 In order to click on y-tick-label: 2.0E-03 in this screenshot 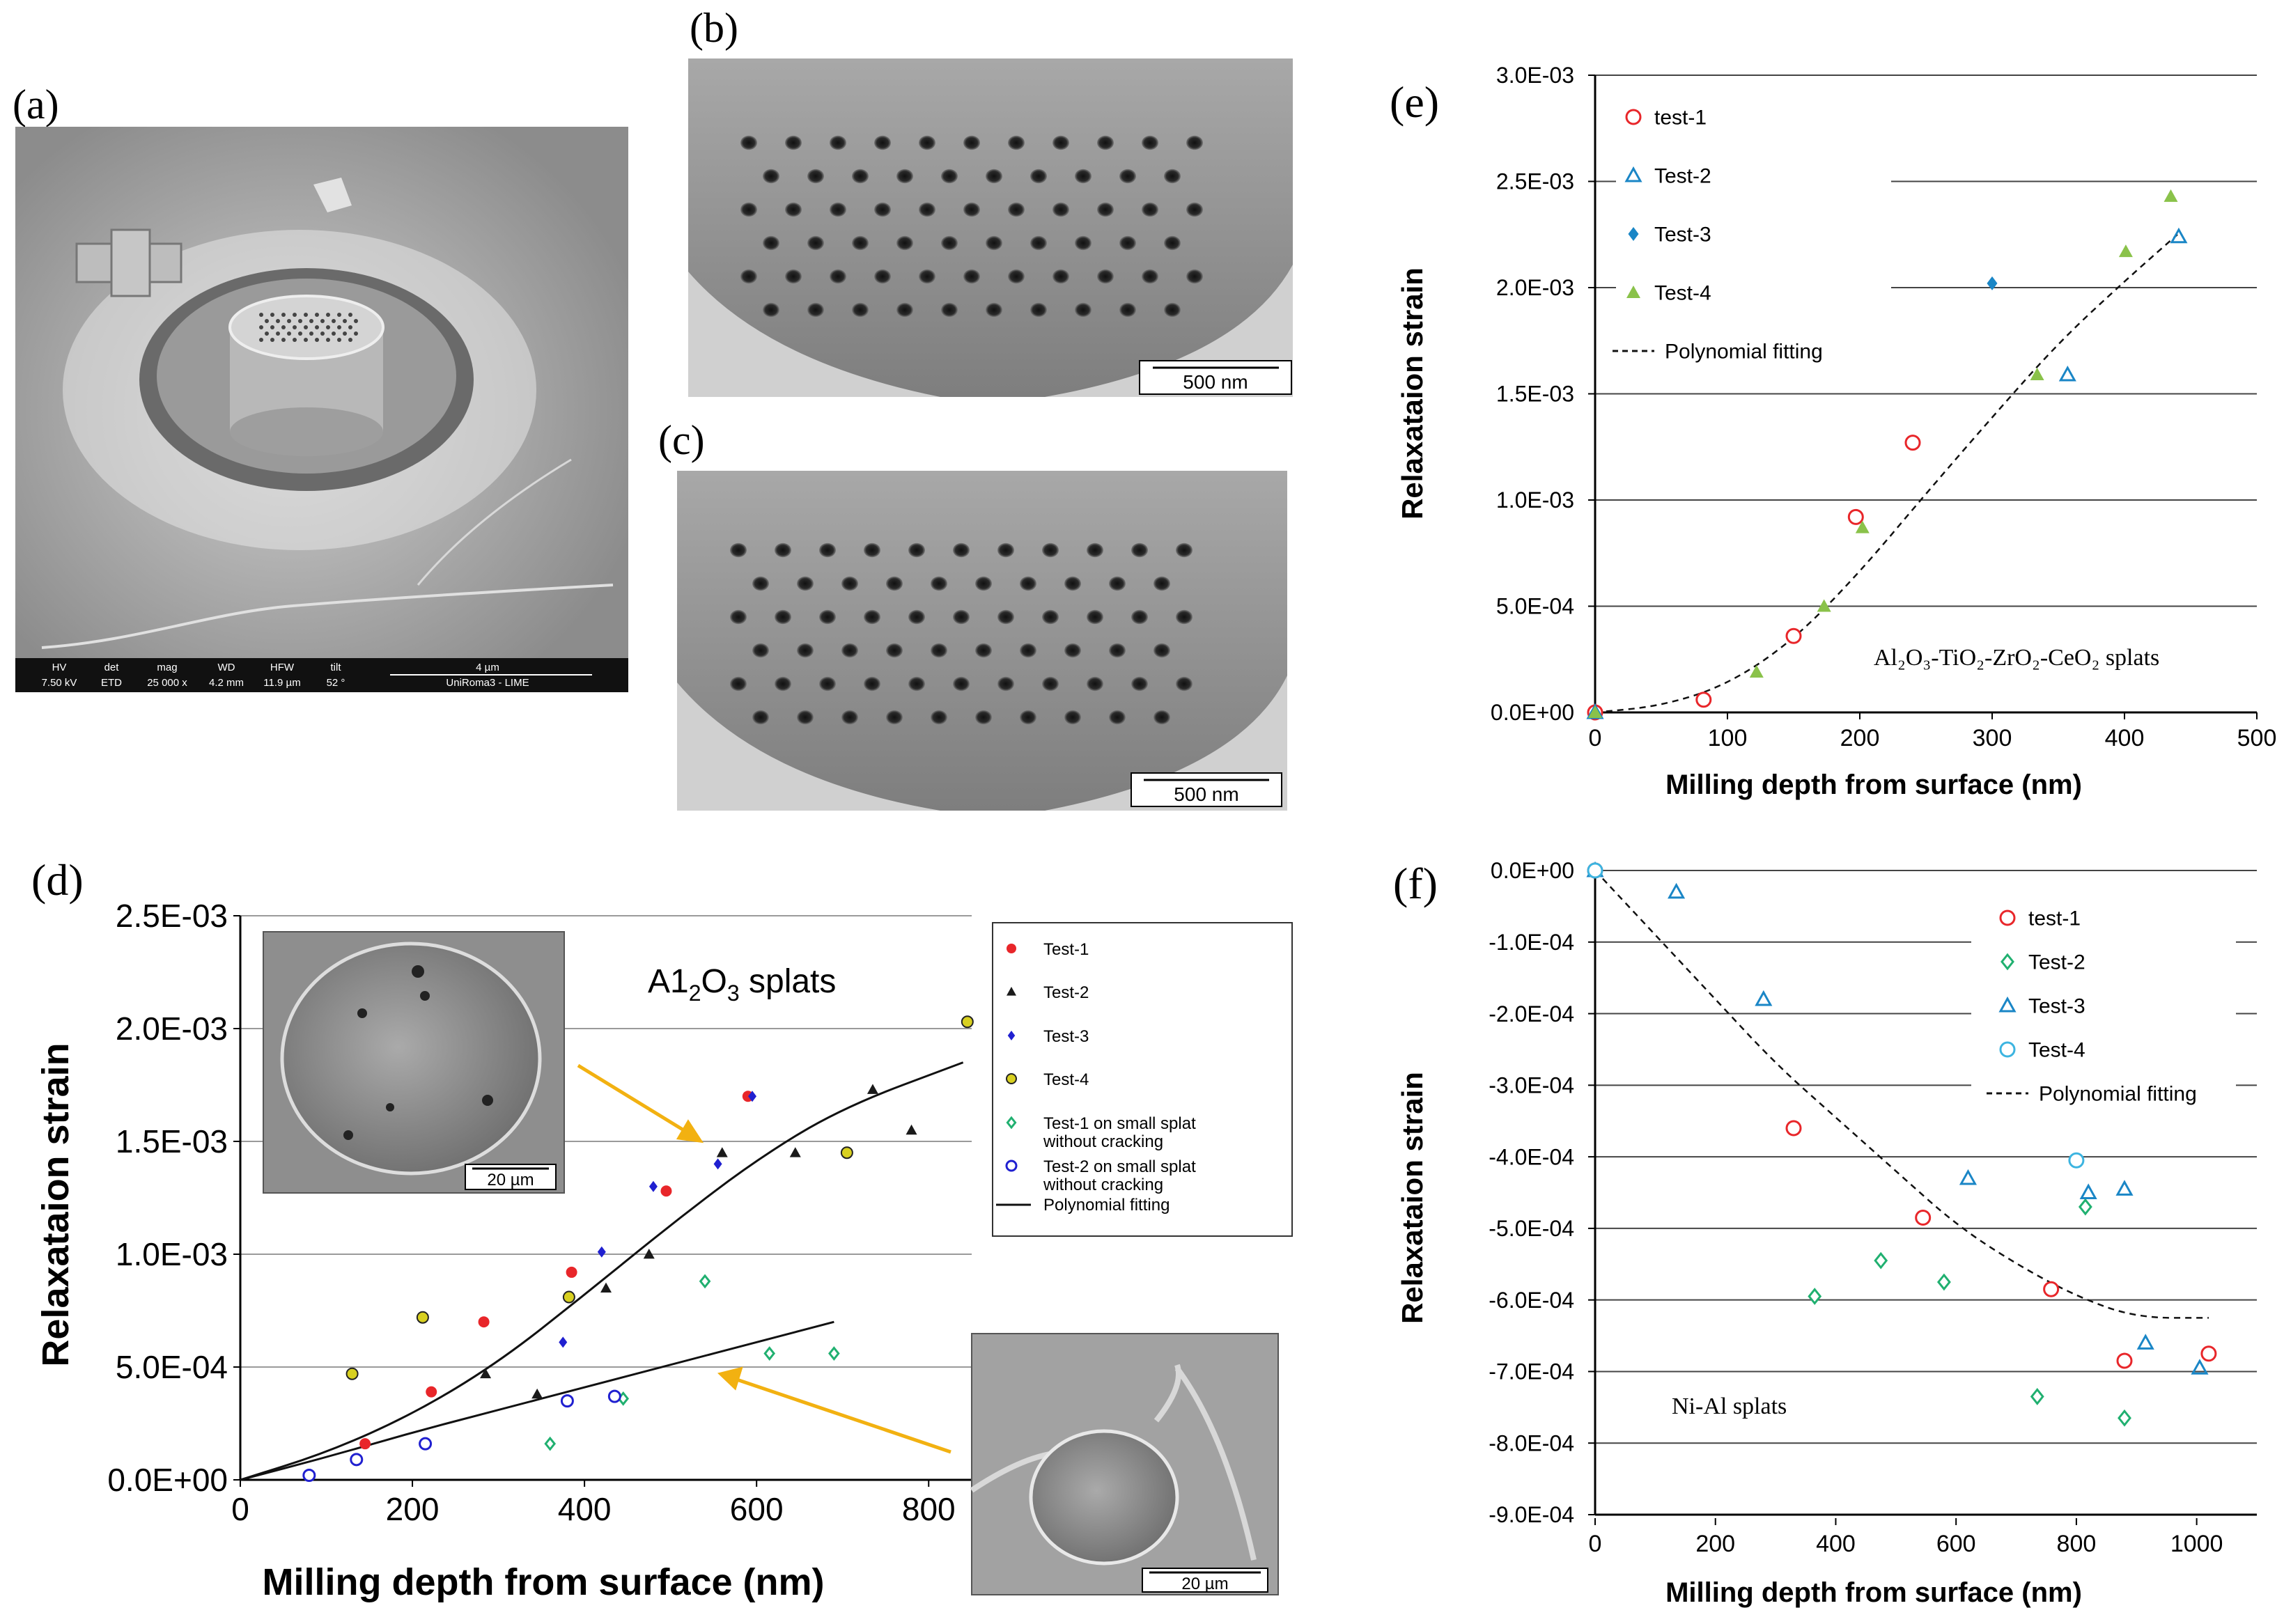, I will do `click(172, 1028)`.